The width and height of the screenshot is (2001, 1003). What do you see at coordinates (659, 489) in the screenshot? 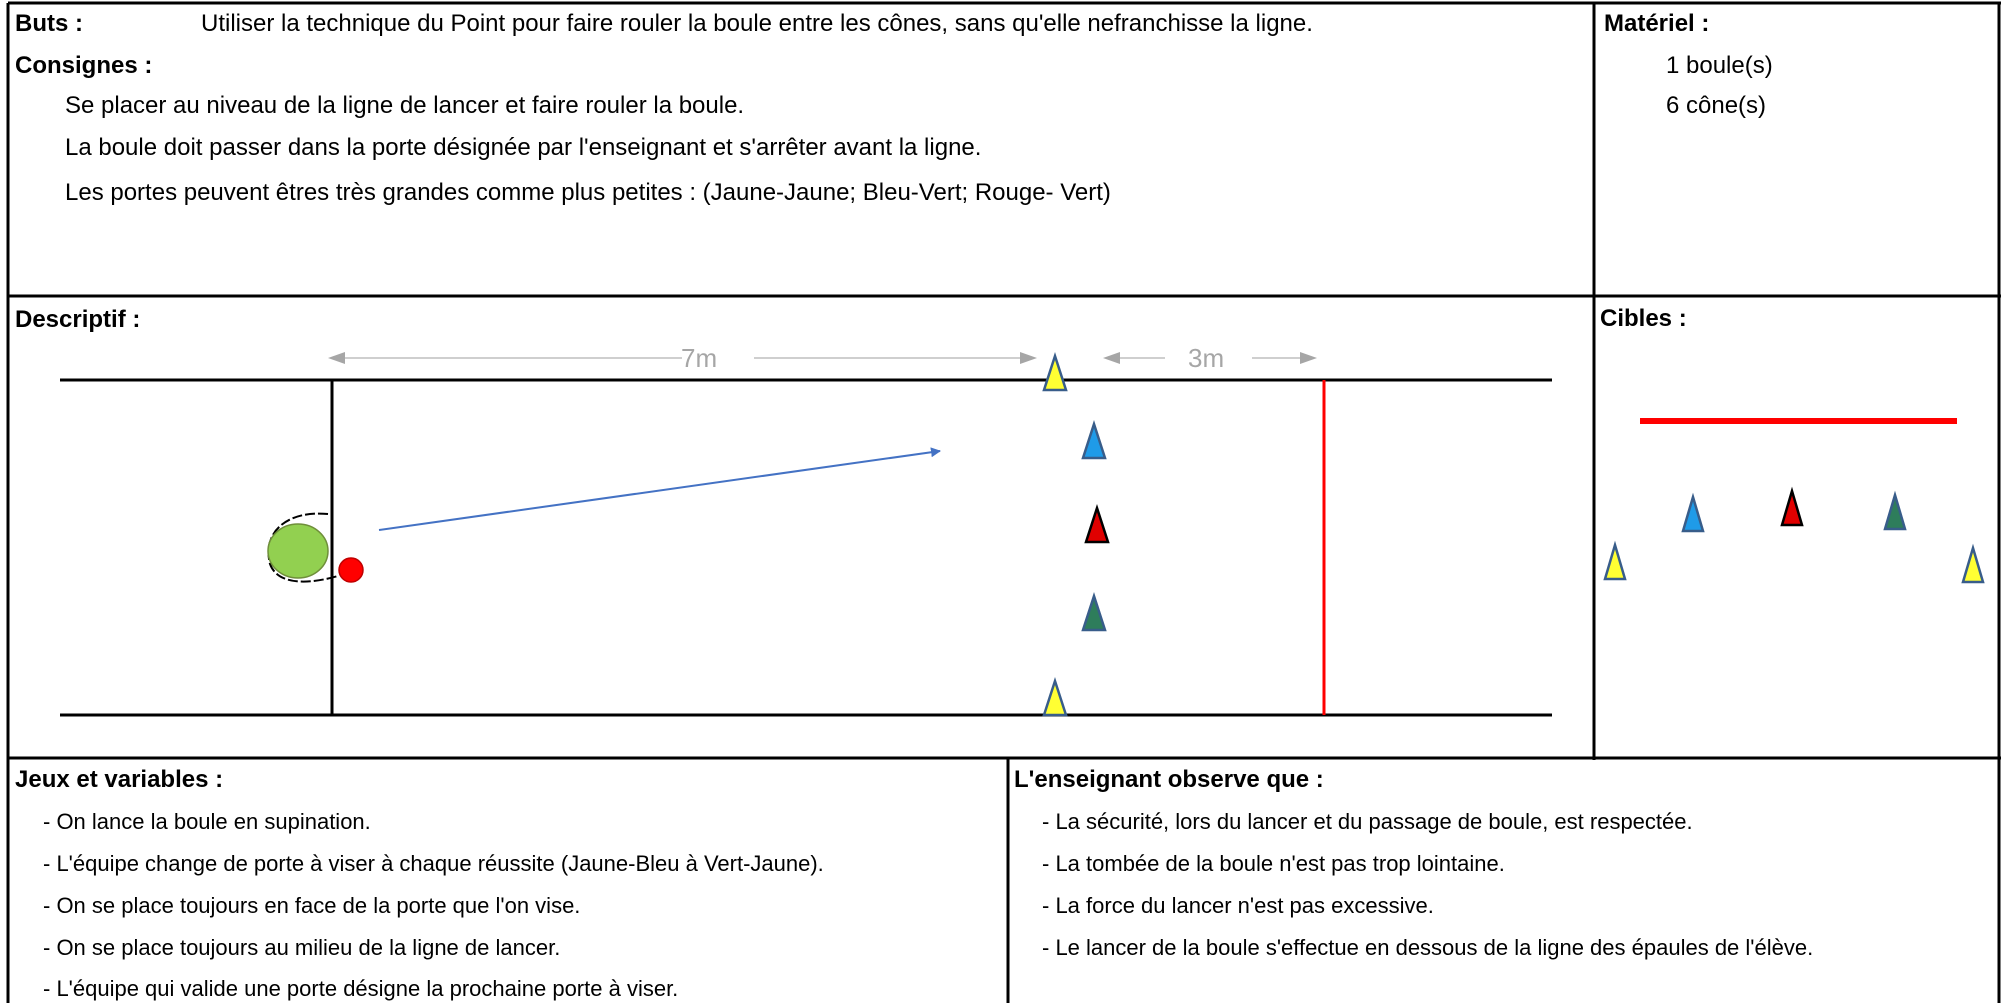
I see `arrow-icon` at bounding box center [659, 489].